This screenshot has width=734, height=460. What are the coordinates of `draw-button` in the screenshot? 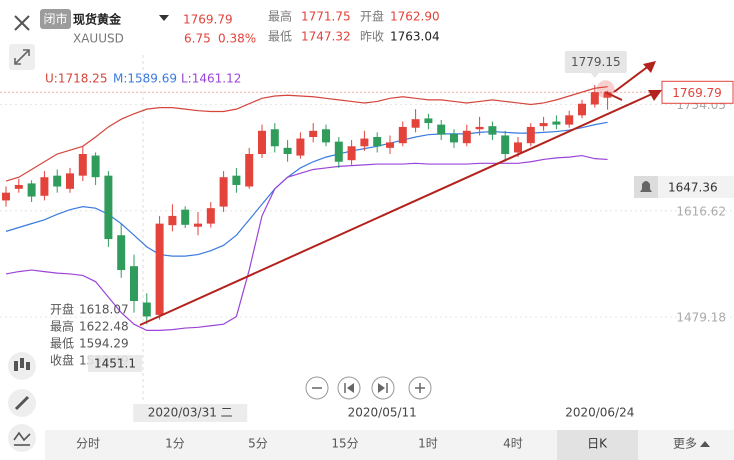 It's located at (22, 403).